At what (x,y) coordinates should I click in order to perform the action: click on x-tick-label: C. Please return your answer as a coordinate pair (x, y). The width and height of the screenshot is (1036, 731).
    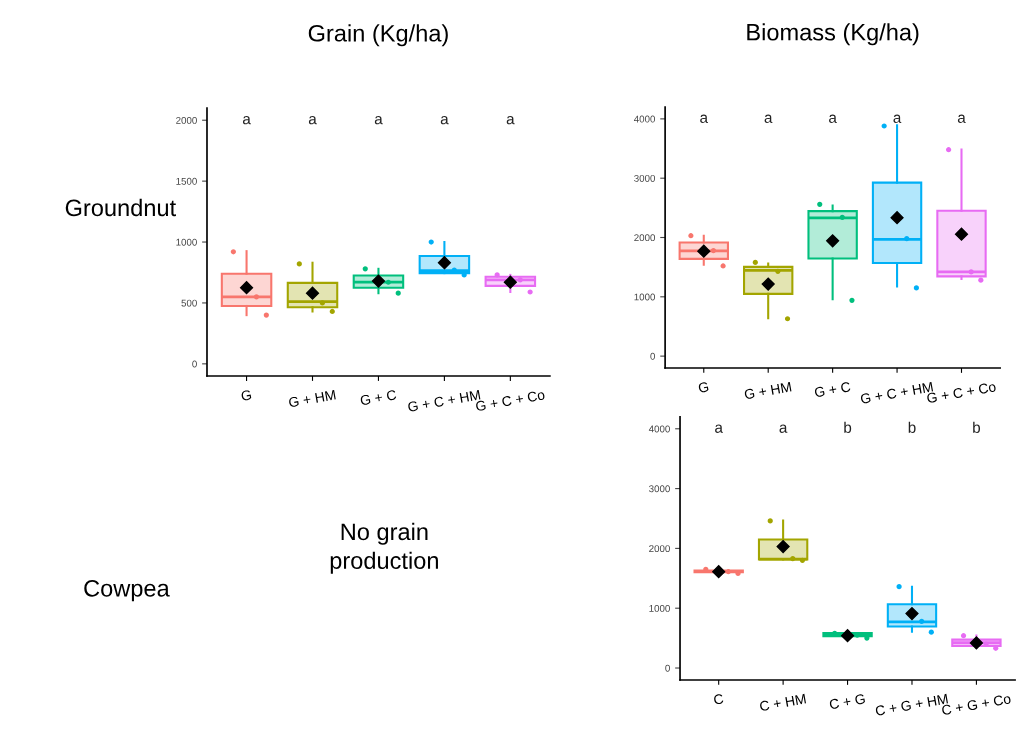
    Looking at the image, I should click on (718, 699).